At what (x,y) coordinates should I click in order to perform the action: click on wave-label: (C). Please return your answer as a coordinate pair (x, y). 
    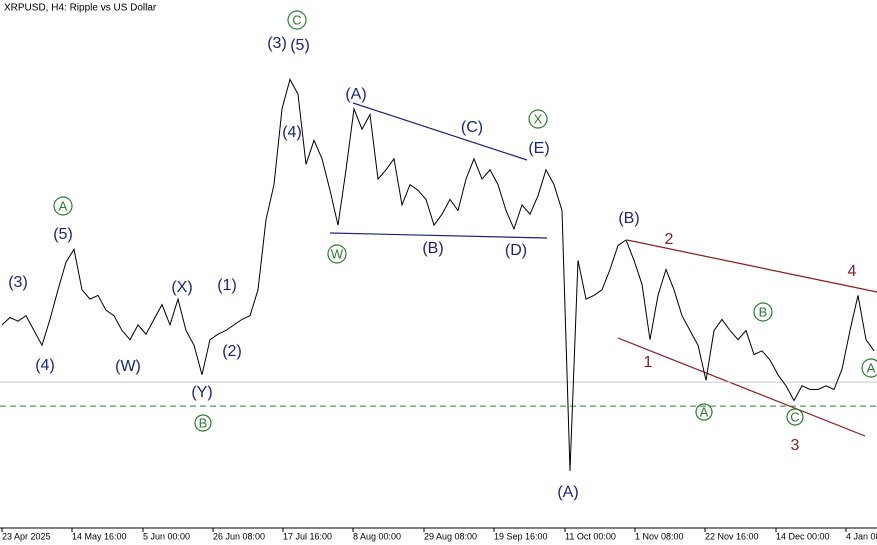
    Looking at the image, I should click on (472, 127).